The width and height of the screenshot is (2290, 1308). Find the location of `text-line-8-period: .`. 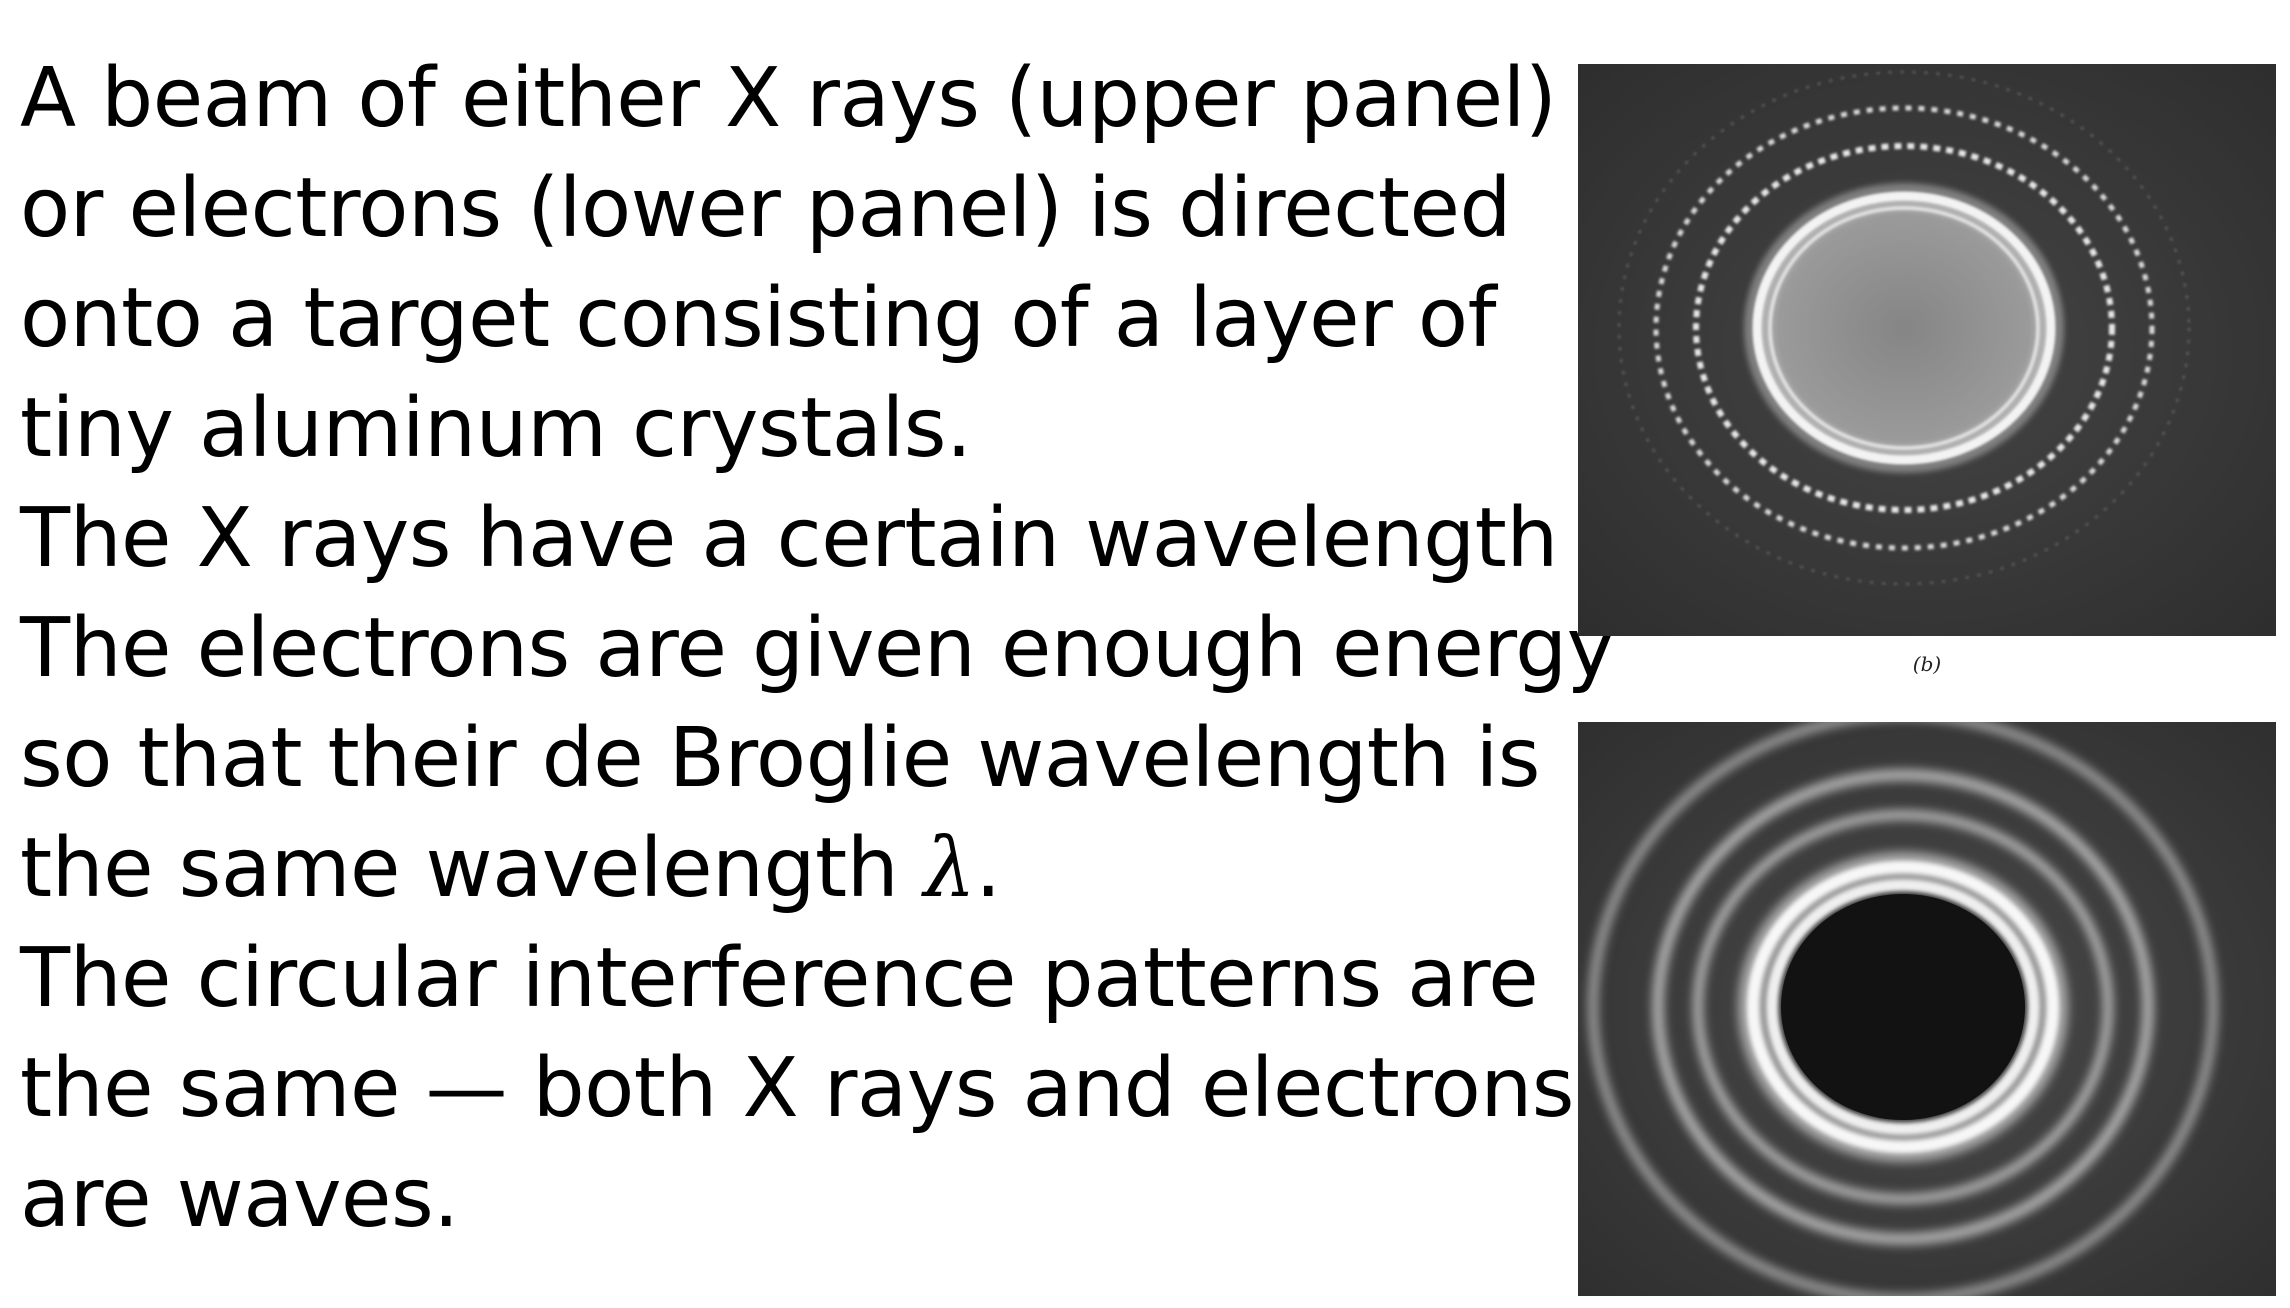

text-line-8-period: . is located at coordinates (988, 868).